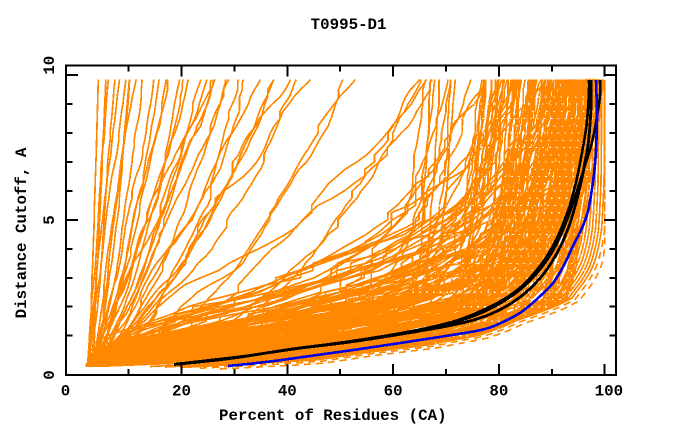  I want to click on svg-text: 20, so click(181, 392).